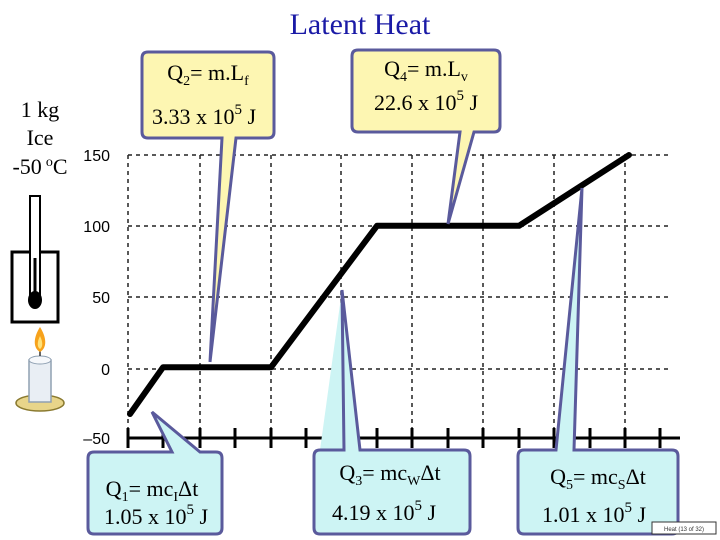 This screenshot has height=540, width=720. What do you see at coordinates (426, 70) in the screenshot?
I see `callout-q4-formula: Q4= m.Lv` at bounding box center [426, 70].